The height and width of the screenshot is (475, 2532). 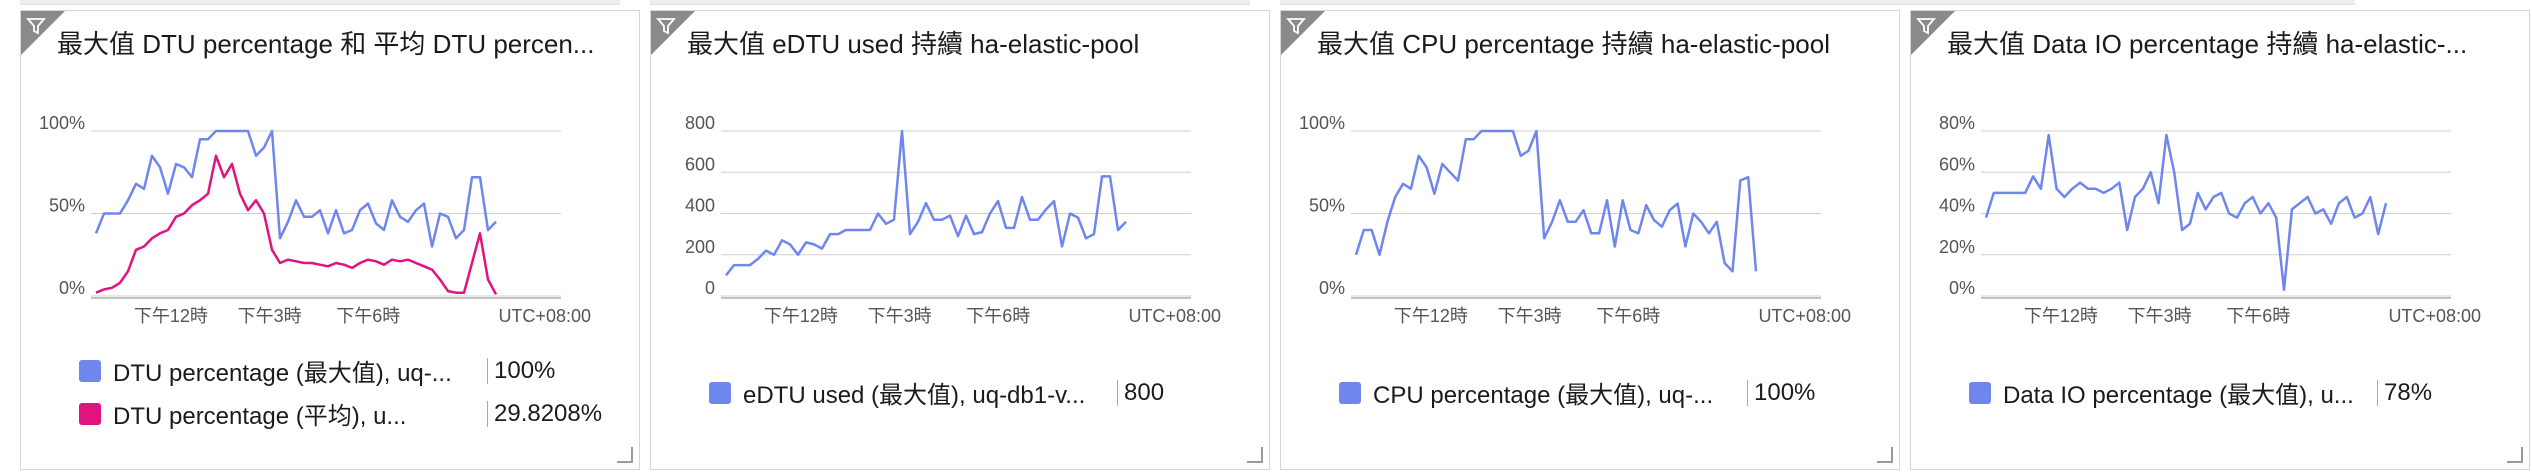 I want to click on legend-item: eDTU used (最大值), uq-db1-v... 800, so click(x=979, y=392).